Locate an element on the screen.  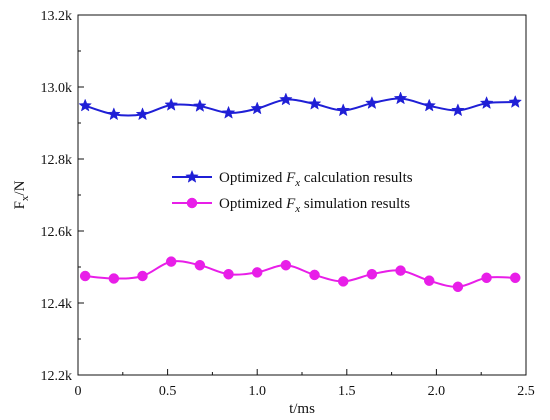
legend-label-suffix: simulation results is located at coordinates (355, 204).